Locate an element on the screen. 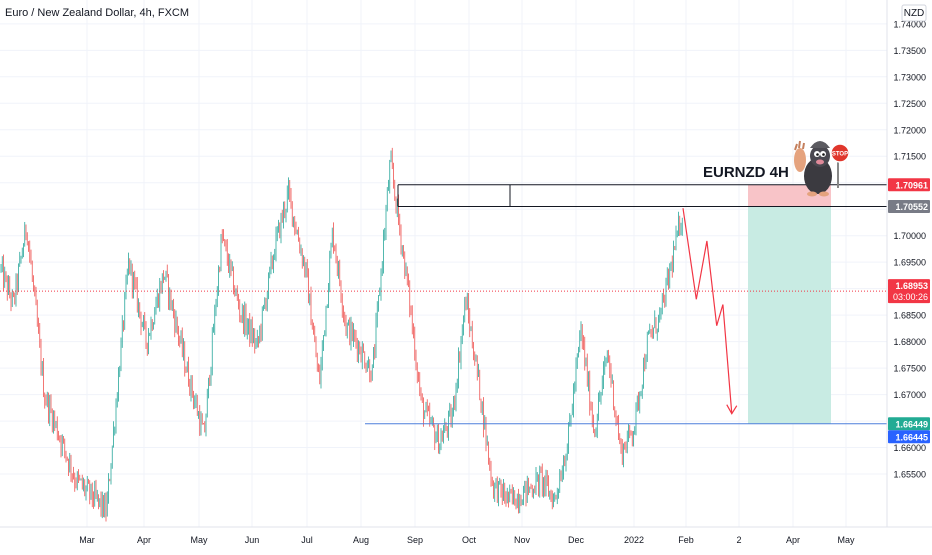  price-badge-secondary is located at coordinates (909, 437).